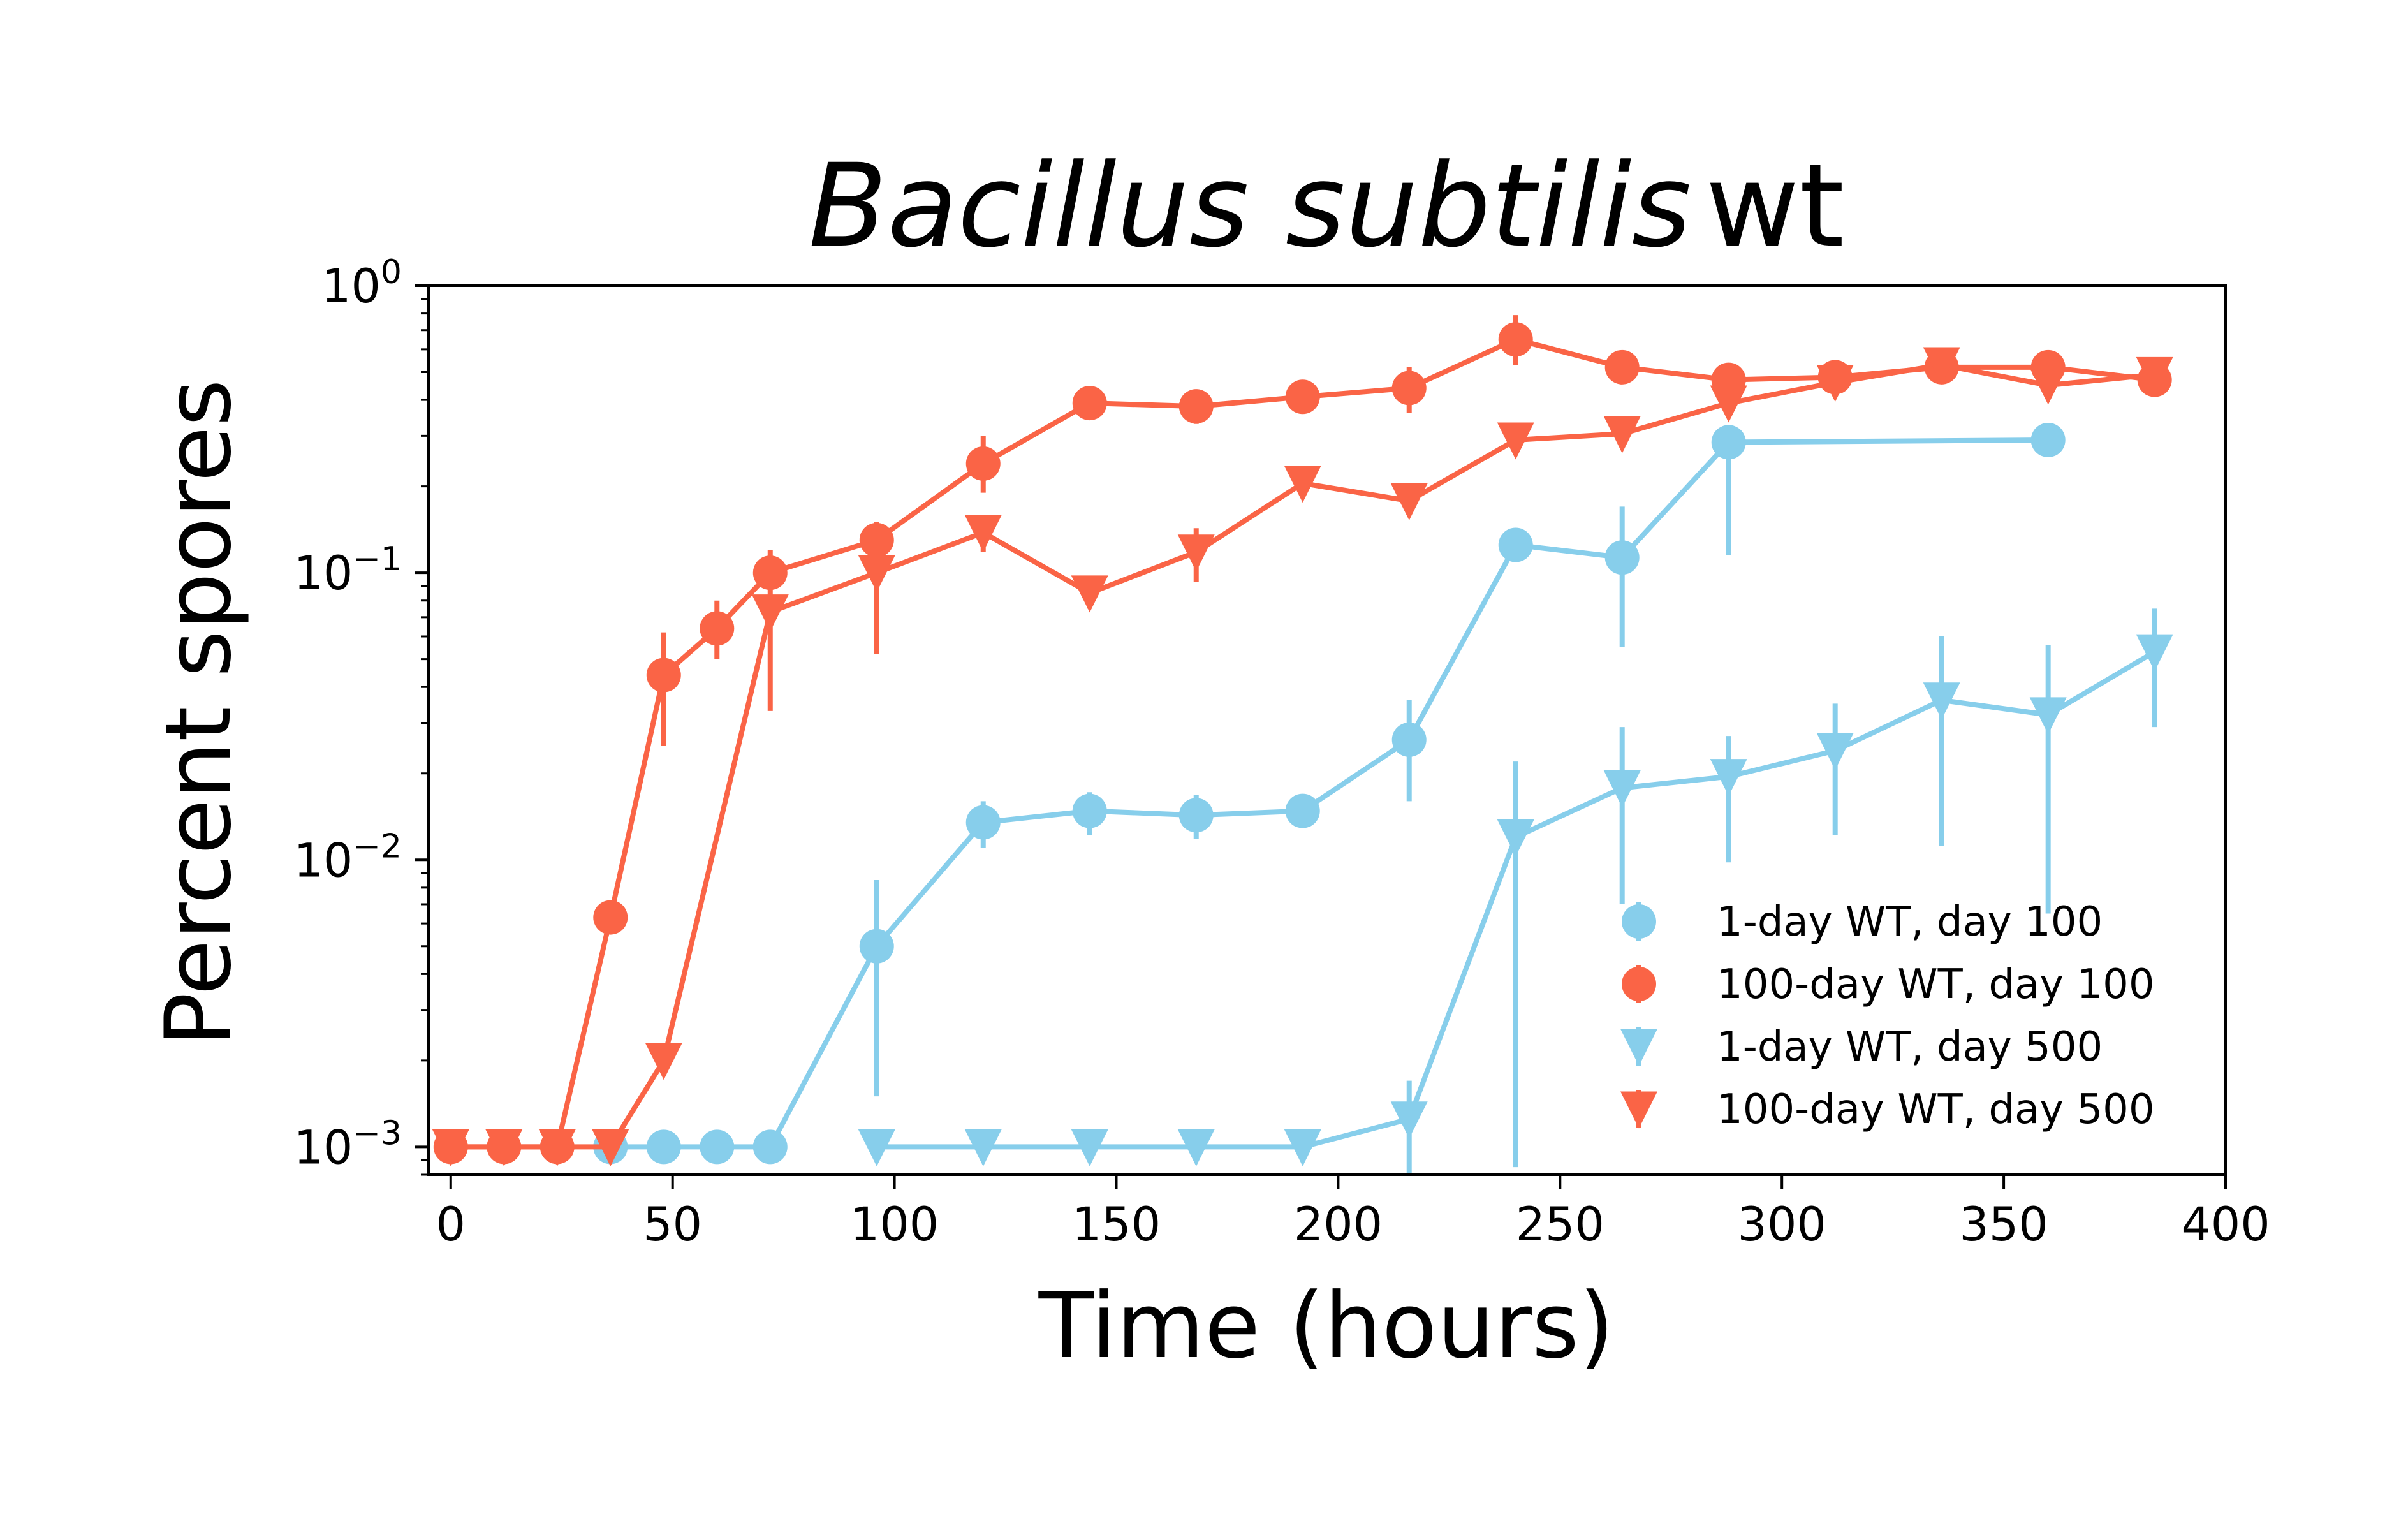  What do you see at coordinates (1936, 1109) in the screenshot?
I see `legend-label: 100-day WT, day 500` at bounding box center [1936, 1109].